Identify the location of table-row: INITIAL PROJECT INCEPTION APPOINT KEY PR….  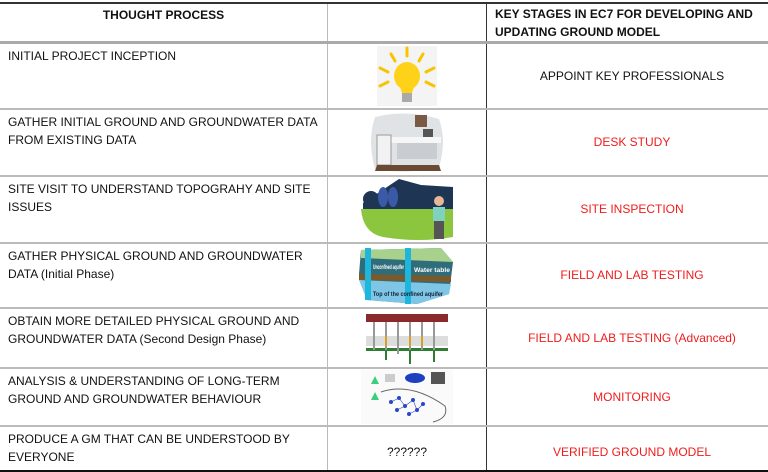
(384, 76).